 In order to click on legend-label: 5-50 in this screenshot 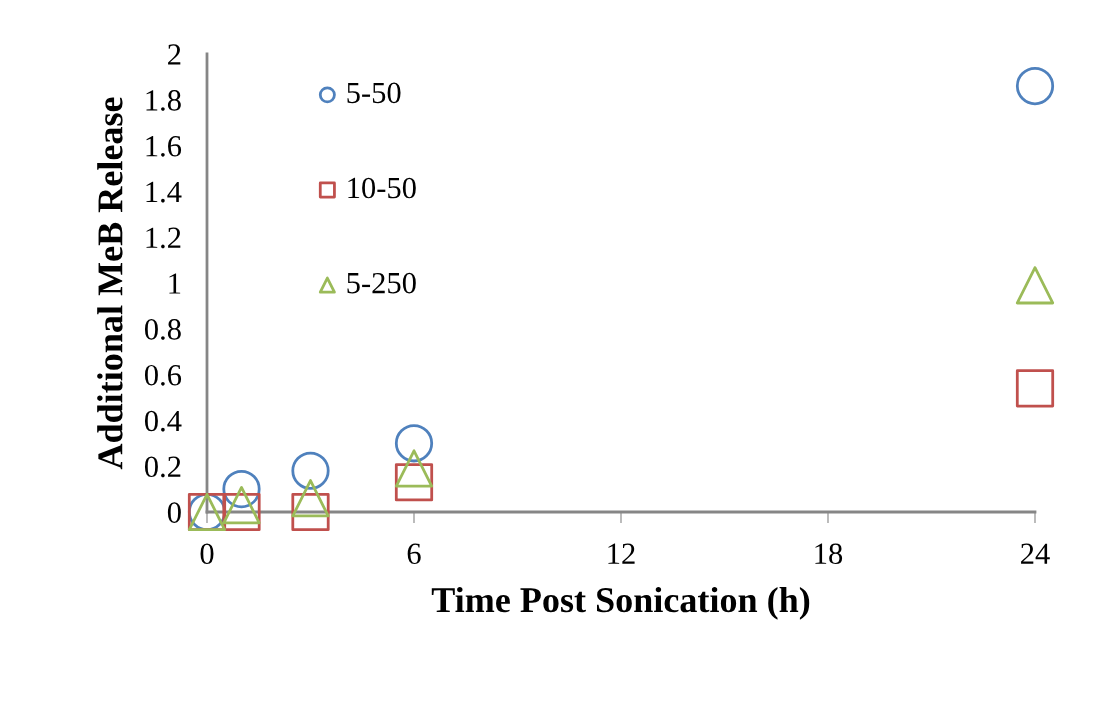, I will do `click(374, 93)`.